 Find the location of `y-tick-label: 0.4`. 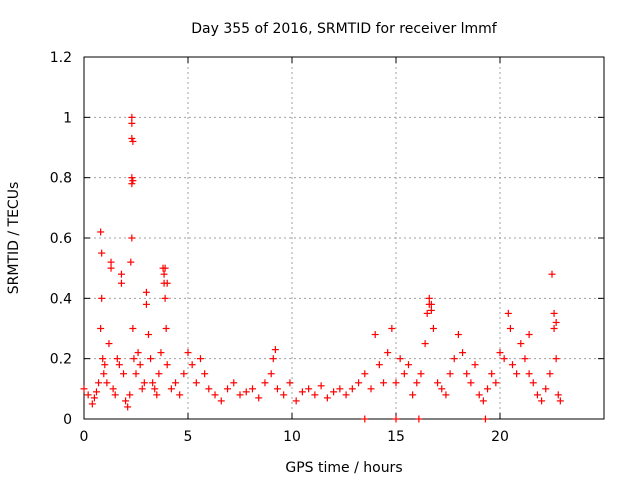

y-tick-label: 0.4 is located at coordinates (61, 299).